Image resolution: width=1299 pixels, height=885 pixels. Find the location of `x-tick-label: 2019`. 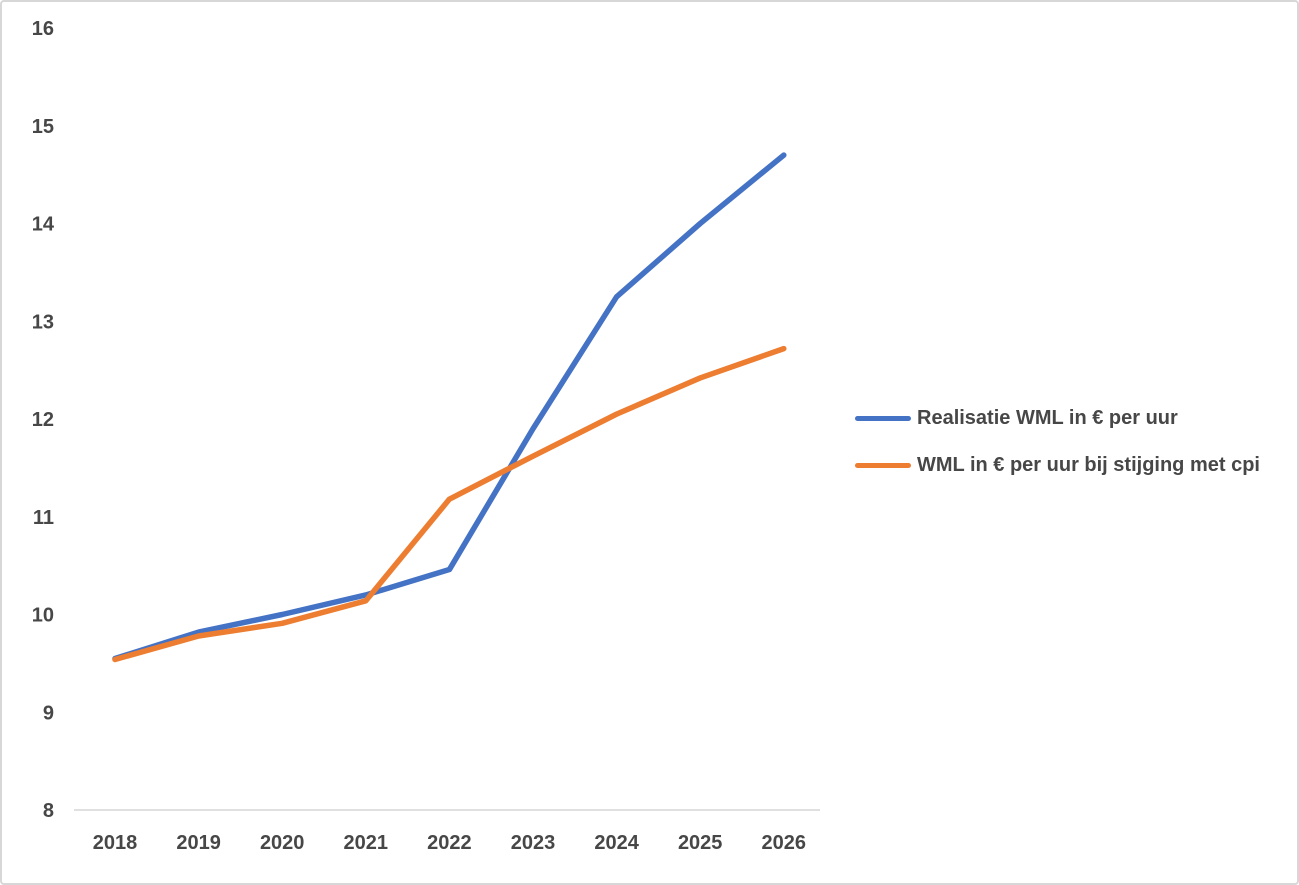

x-tick-label: 2019 is located at coordinates (198, 843).